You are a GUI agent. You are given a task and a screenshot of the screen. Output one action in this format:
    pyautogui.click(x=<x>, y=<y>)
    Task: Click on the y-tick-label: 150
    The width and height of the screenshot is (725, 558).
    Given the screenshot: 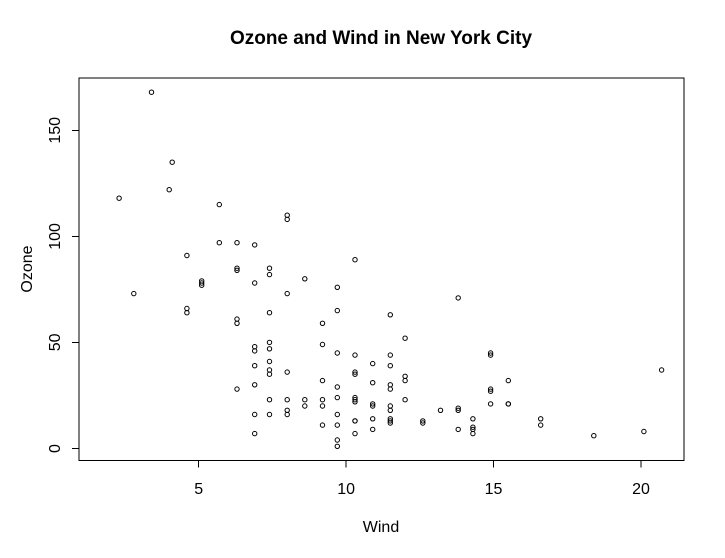 What is the action you would take?
    pyautogui.click(x=55, y=130)
    